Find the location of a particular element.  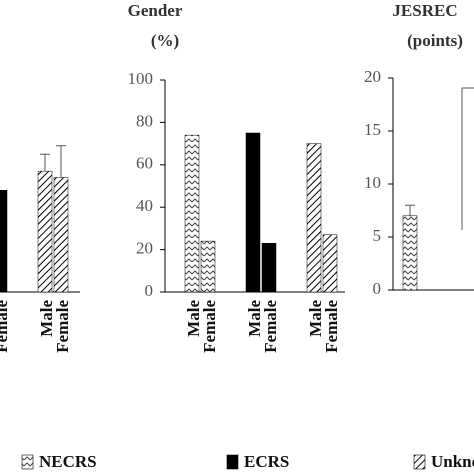

y-tick-label: 15 is located at coordinates (372, 129).